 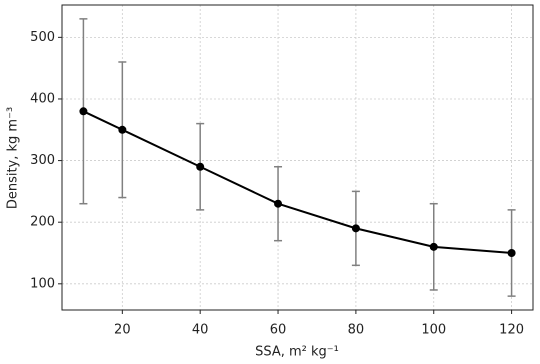 I want to click on y-tick-label: 400, so click(x=42, y=98).